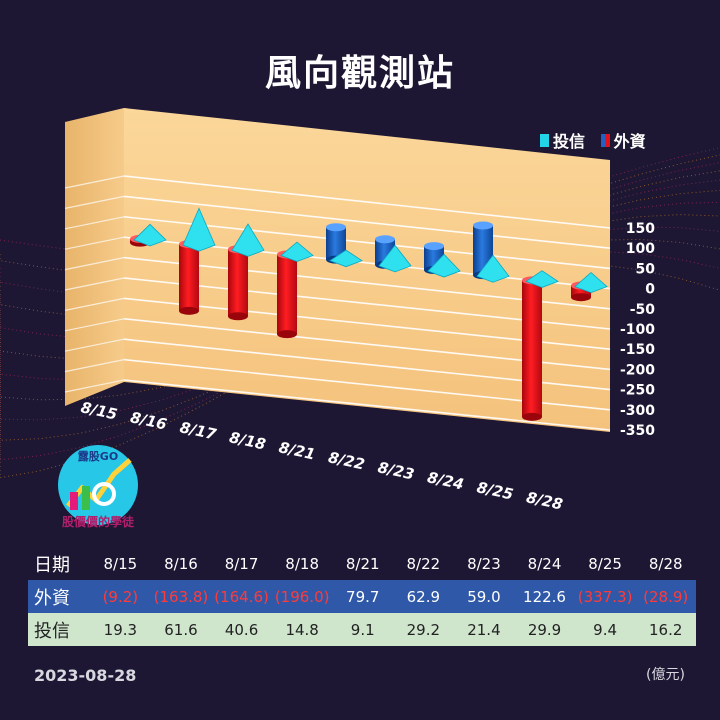  What do you see at coordinates (666, 629) in the screenshot?
I see `table-cell: 16.2` at bounding box center [666, 629].